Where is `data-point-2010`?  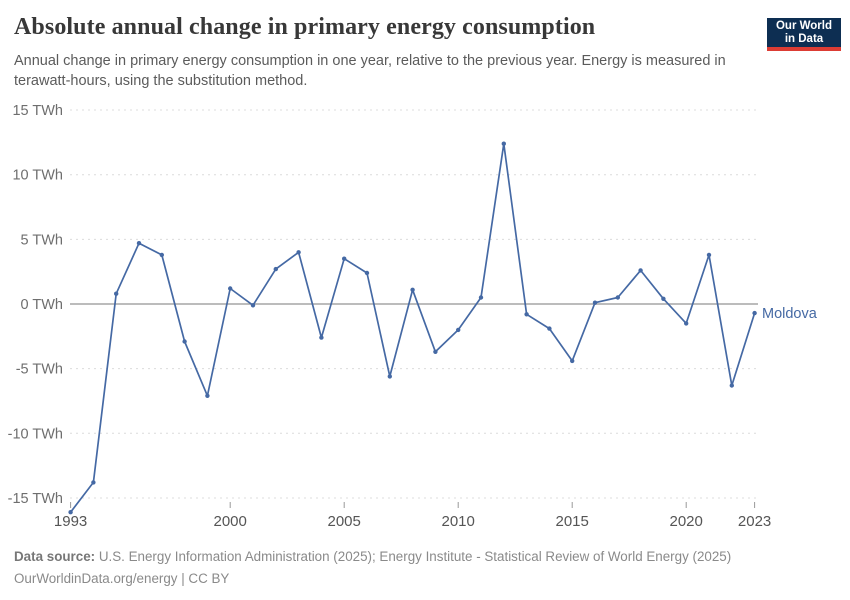
data-point-2010 is located at coordinates (458, 330).